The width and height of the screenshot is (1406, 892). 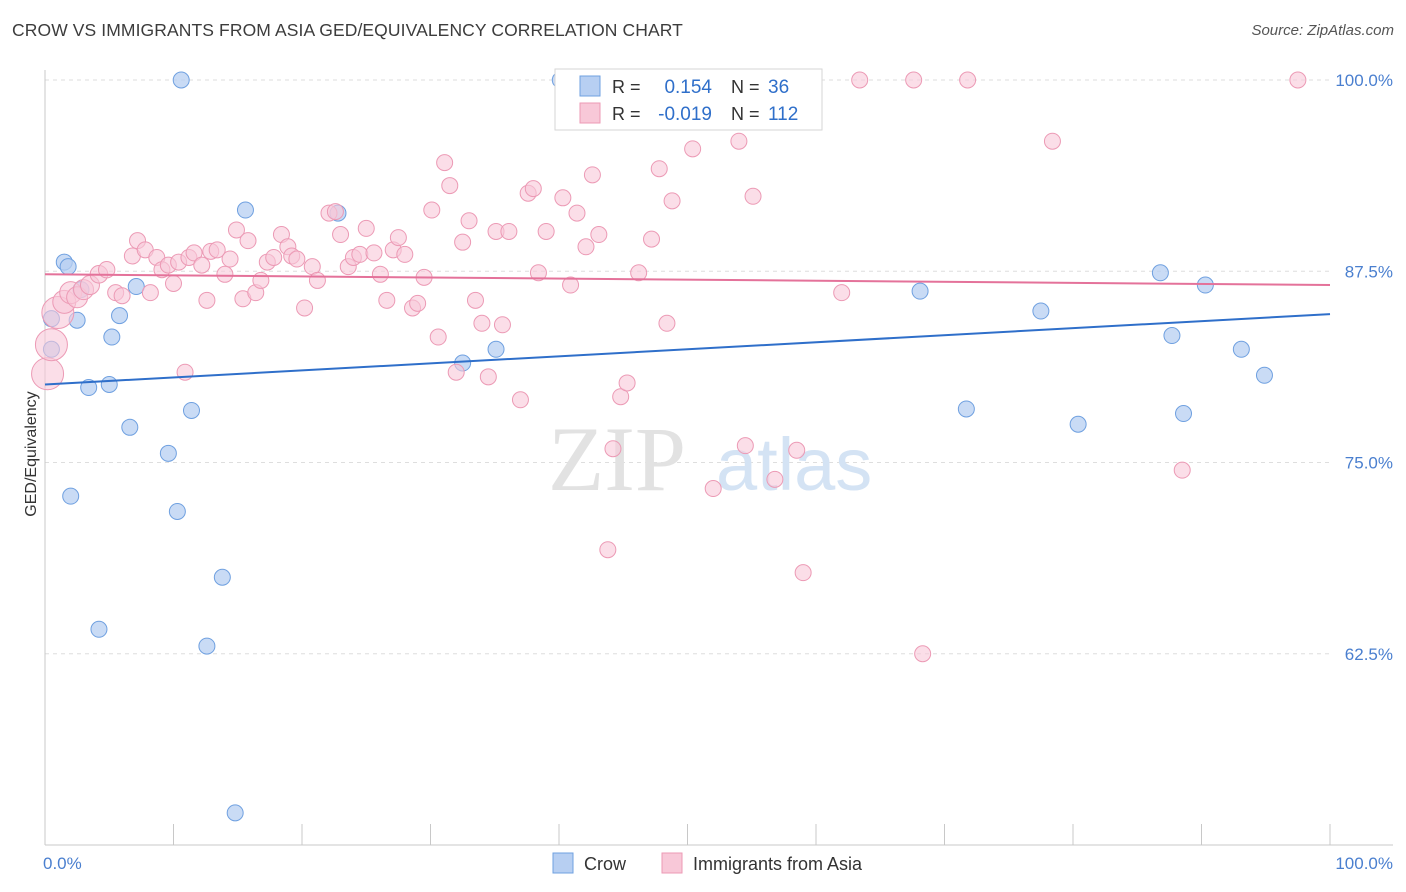 I want to click on n-value: 36, so click(x=778, y=87).